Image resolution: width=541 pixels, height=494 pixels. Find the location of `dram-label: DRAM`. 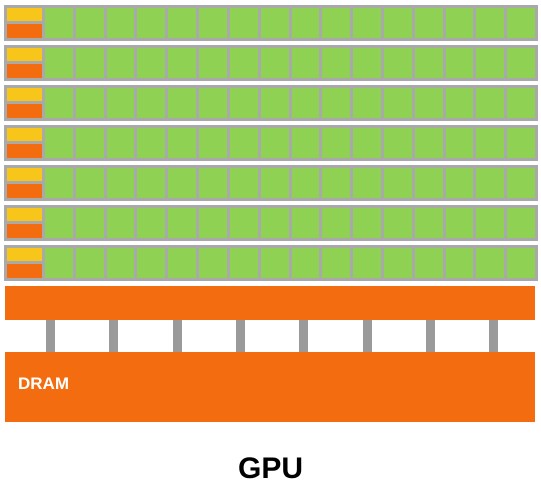

dram-label: DRAM is located at coordinates (43, 383).